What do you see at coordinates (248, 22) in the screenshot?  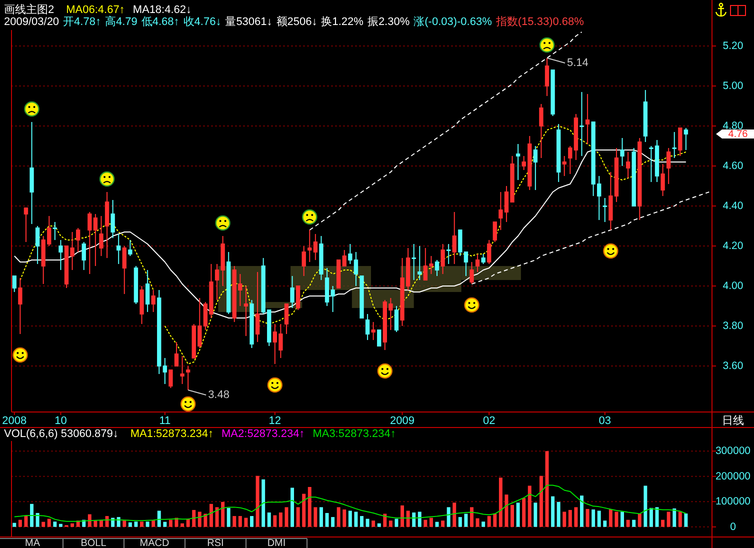 I see `text: 量53061↓` at bounding box center [248, 22].